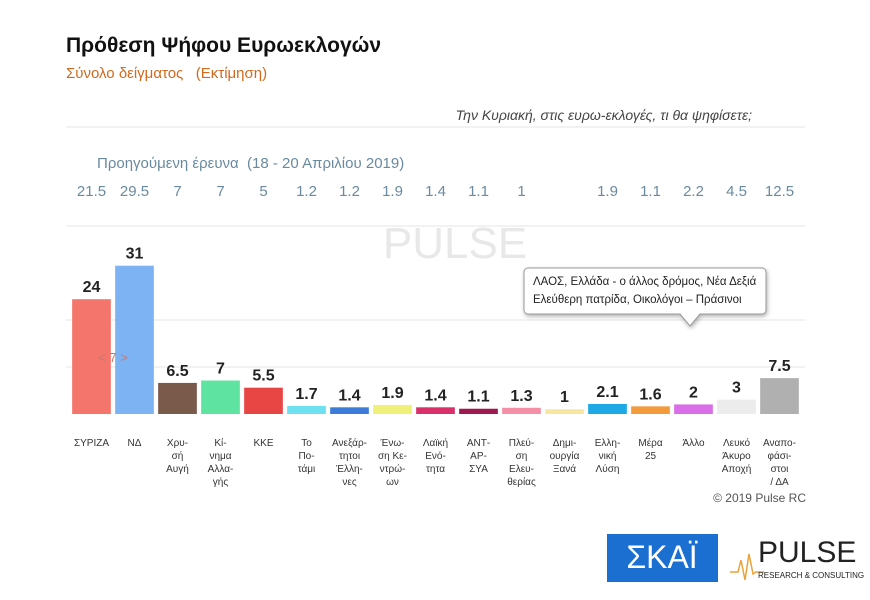  Describe the element at coordinates (263, 376) in the screenshot. I see `value-label: 5.5` at that location.